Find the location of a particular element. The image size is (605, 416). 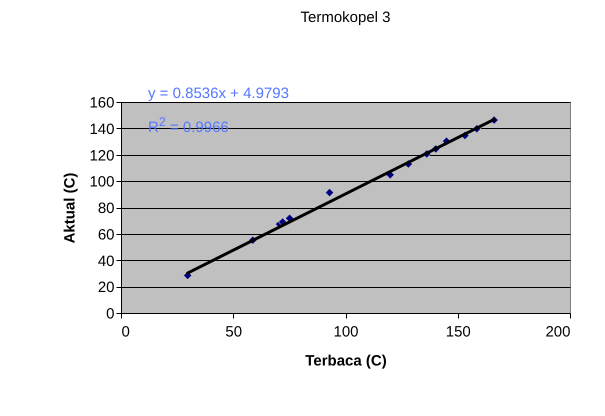

text: y = 0.8536x + 4.9793 is located at coordinates (218, 93).